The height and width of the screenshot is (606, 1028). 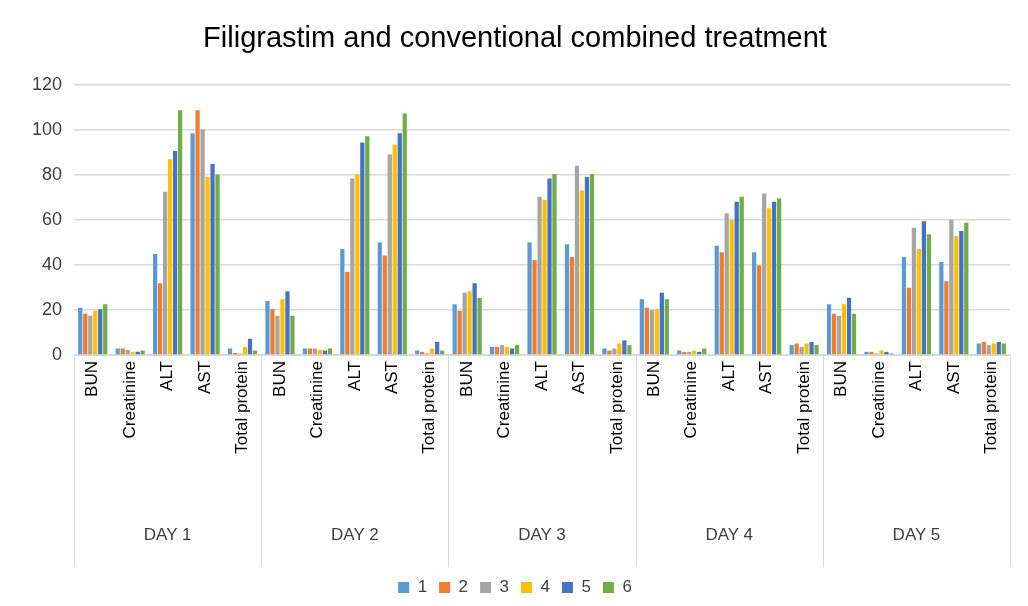 What do you see at coordinates (52, 308) in the screenshot?
I see `y-tick-label: 20` at bounding box center [52, 308].